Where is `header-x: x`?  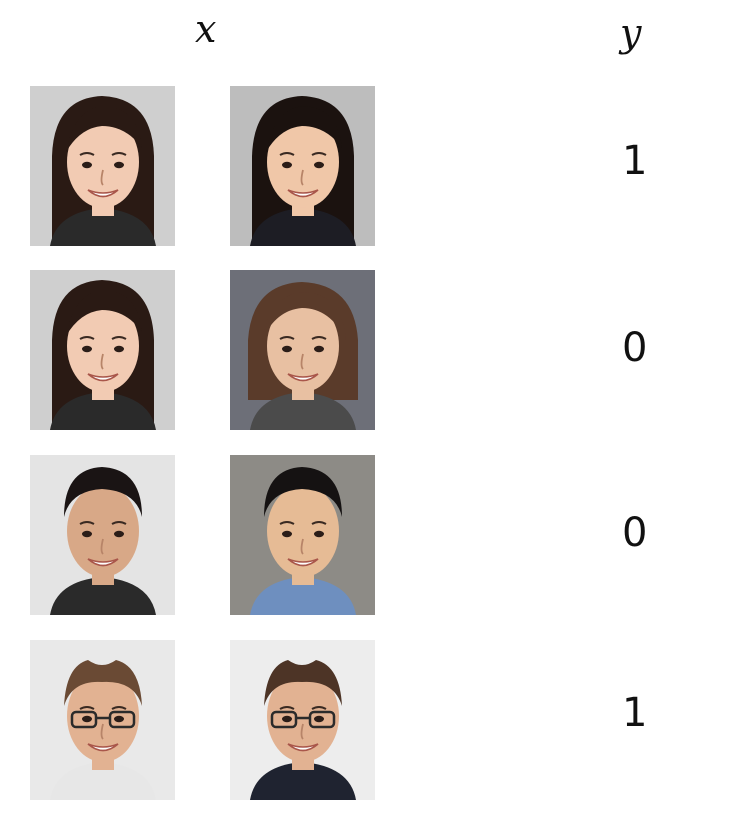 header-x: x is located at coordinates (206, 29).